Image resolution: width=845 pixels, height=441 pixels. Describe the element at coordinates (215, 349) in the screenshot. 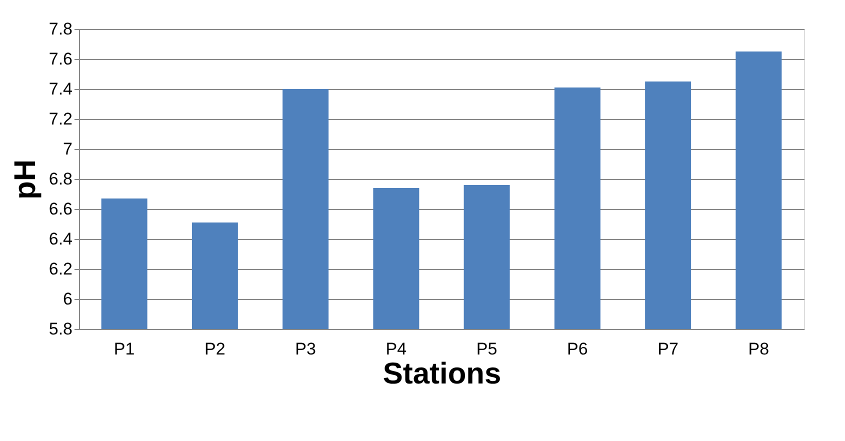

I see `x-tick-label: P2` at that location.